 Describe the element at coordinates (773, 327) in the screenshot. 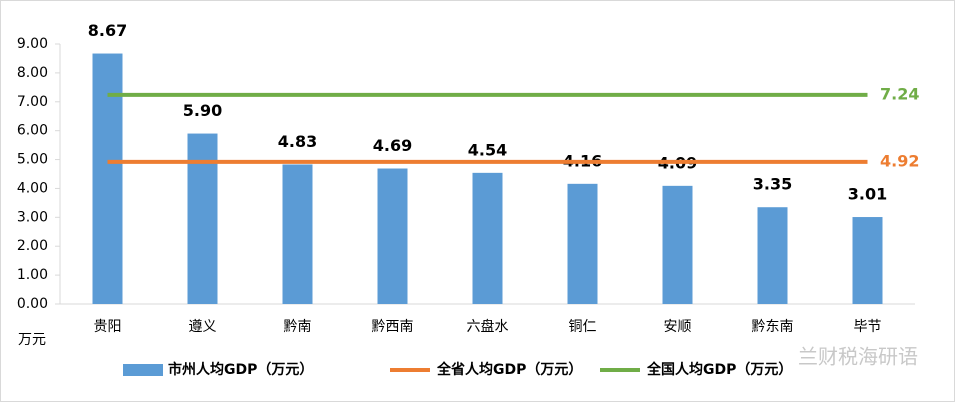

I see `x-tick-label: 黔东南` at that location.